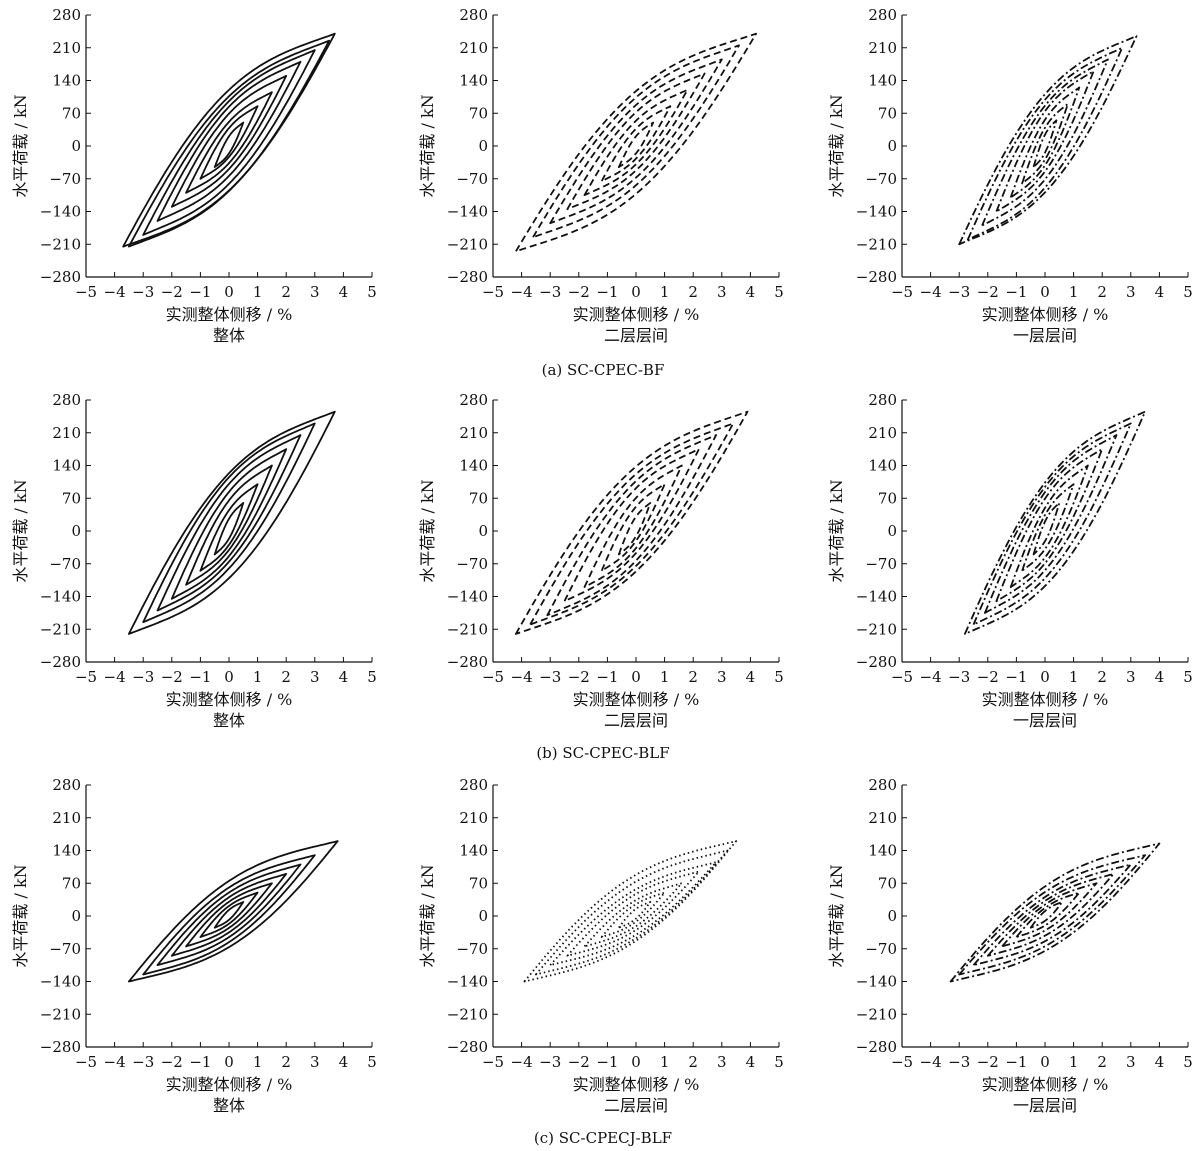  Describe the element at coordinates (603, 370) in the screenshot. I see `row-caption-a: (a) SC-CPEC-BF` at that location.